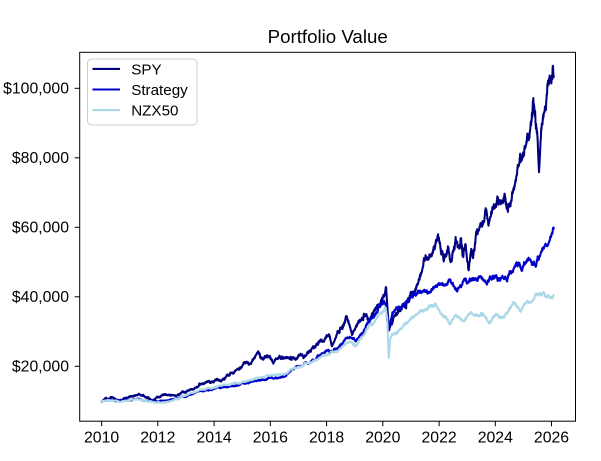  What do you see at coordinates (439, 437) in the screenshot?
I see `svg-text: 2022` at bounding box center [439, 437].